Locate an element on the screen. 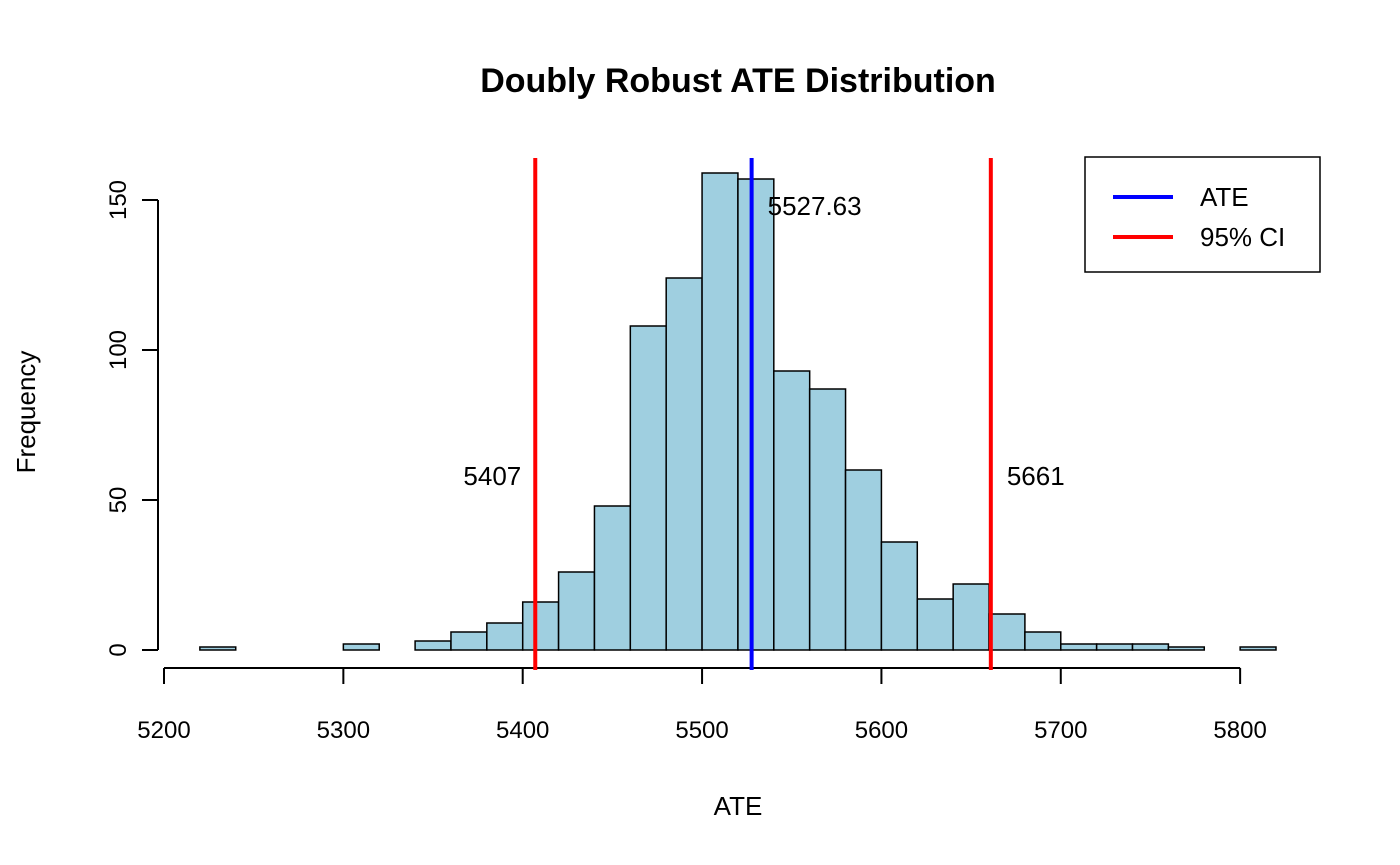  reference-line-labels: 5527.63 5407 5661 is located at coordinates (763, 341).